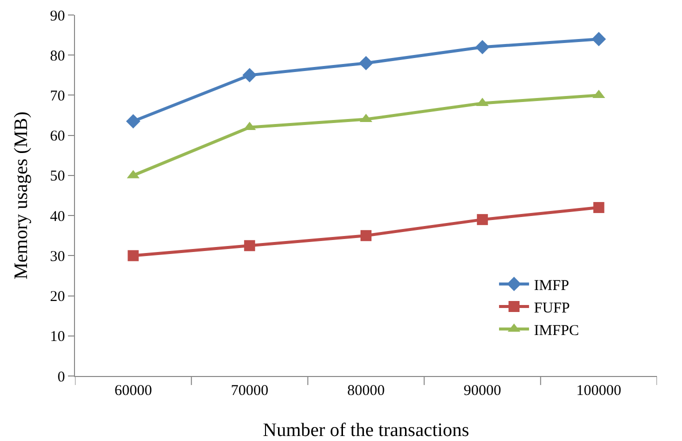 The width and height of the screenshot is (682, 441). What do you see at coordinates (249, 391) in the screenshot?
I see `x-tick-label: 70000` at bounding box center [249, 391].